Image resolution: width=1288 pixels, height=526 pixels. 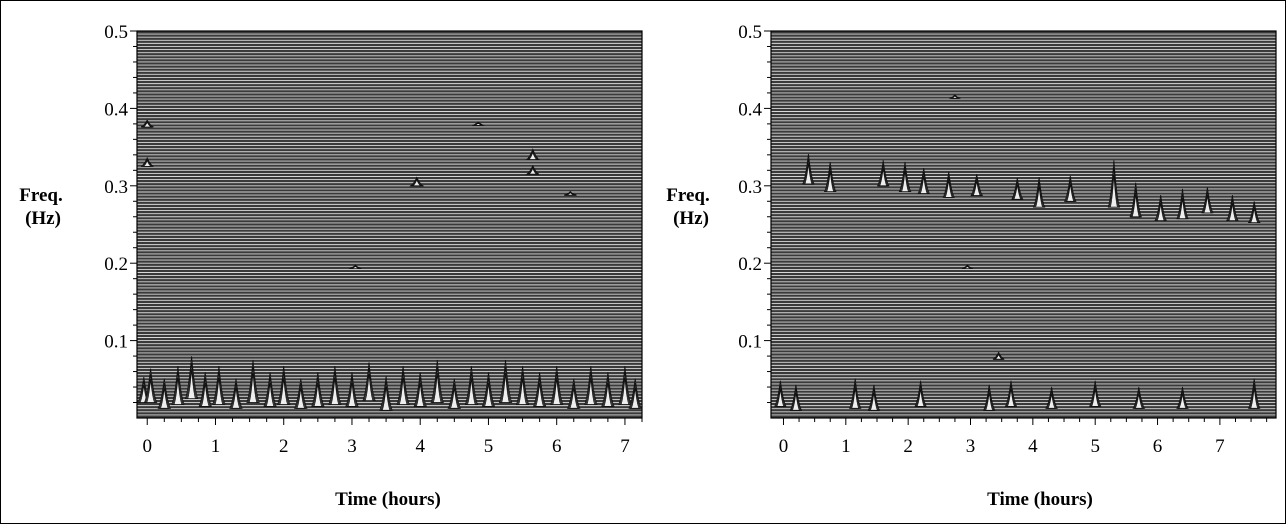 What do you see at coordinates (120, 213) in the screenshot?
I see `left-y-ticks: 0.1 0.2 0.3 0.4 0.5` at bounding box center [120, 213].